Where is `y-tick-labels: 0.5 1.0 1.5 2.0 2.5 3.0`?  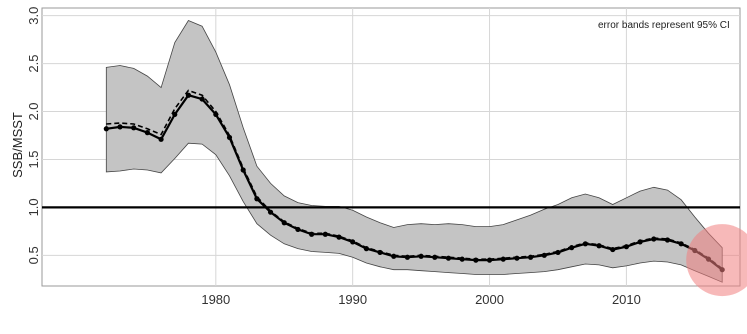 y-tick-labels: 0.5 1.0 1.5 2.0 2.5 3.0 is located at coordinates (33, 136).